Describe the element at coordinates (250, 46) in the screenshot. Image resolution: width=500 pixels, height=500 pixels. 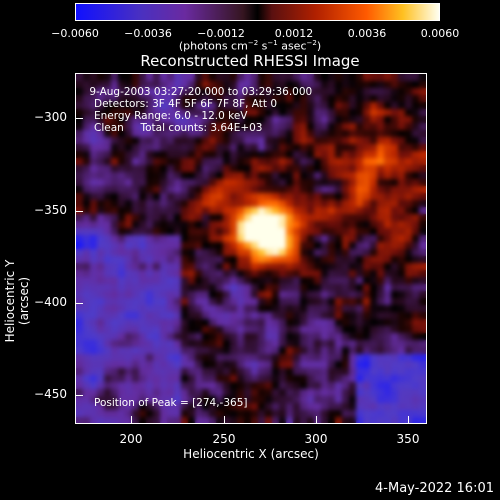
I see `colorbar-units: (photons cm−2 s−1 asec−2)` at that location.